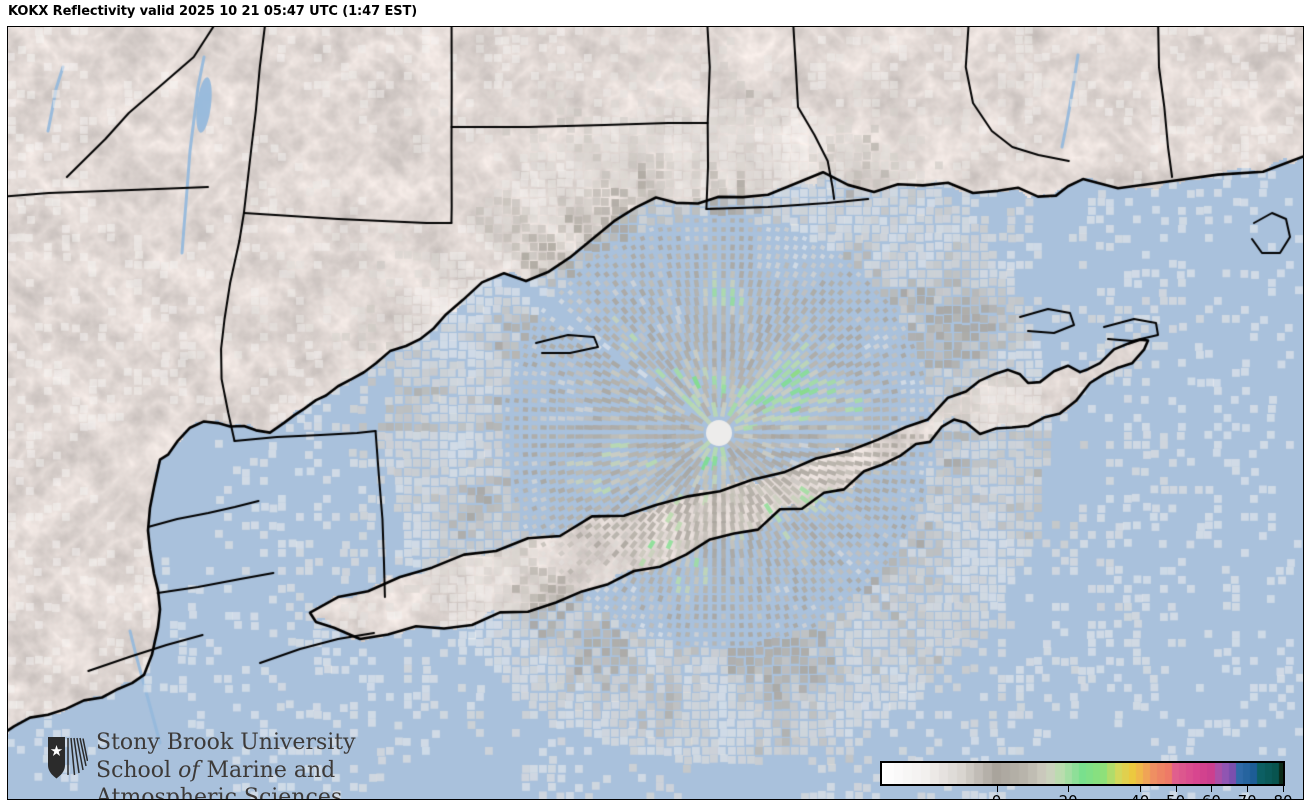  What do you see at coordinates (68, 758) in the screenshot?
I see `stony-brook-shield-icon` at bounding box center [68, 758].